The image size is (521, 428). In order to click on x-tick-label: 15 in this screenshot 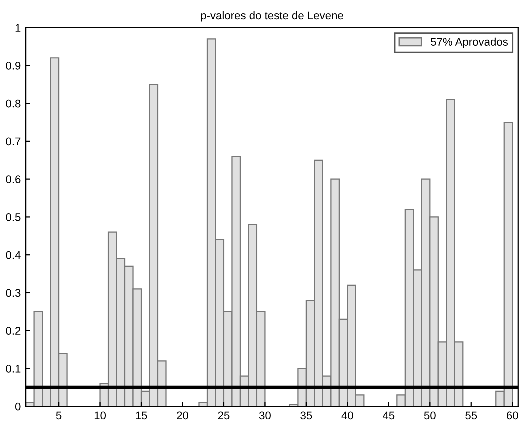, I will do `click(142, 416)`.